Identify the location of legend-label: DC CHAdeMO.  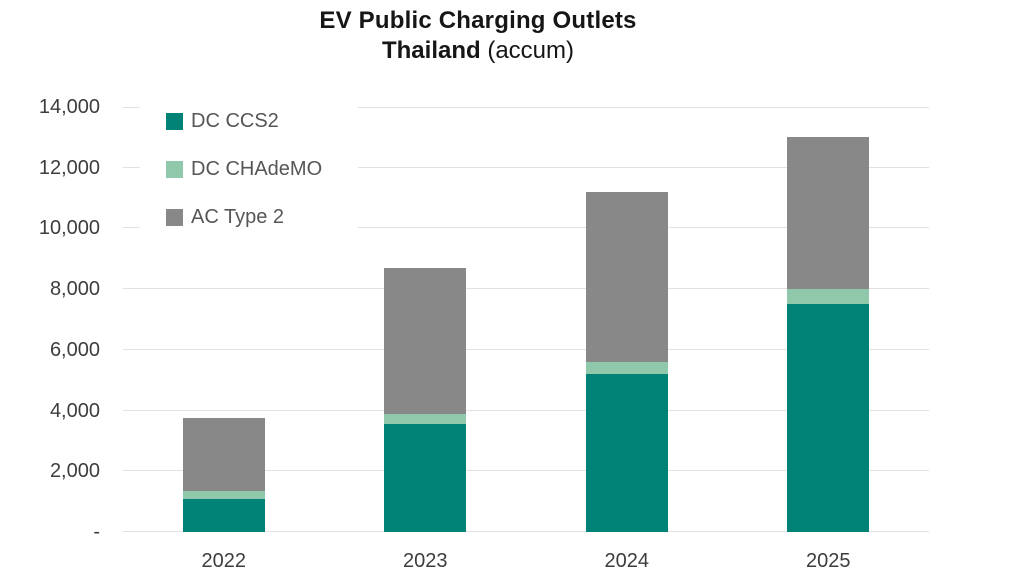
(257, 169).